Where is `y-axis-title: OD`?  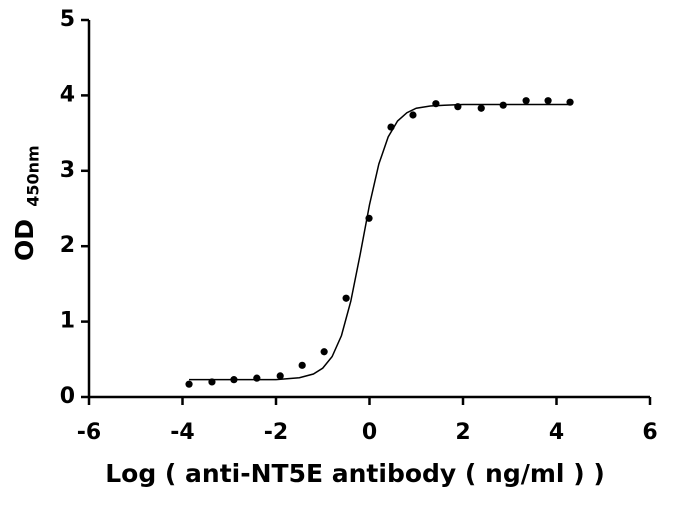
y-axis-title: OD is located at coordinates (24, 240).